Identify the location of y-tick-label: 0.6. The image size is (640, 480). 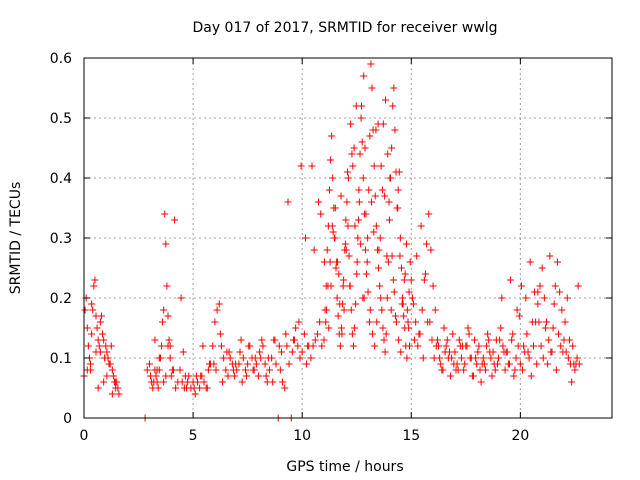
(61, 59).